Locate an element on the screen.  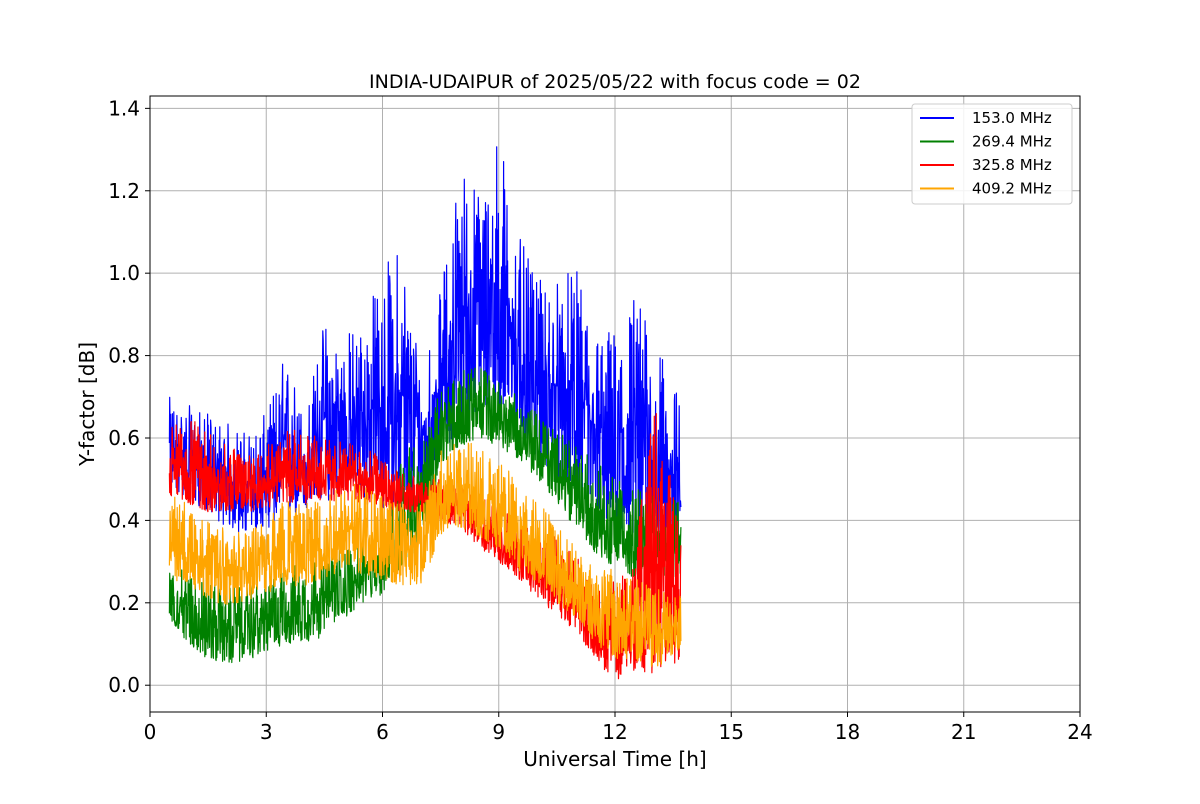
y-tick-label: 1.0 is located at coordinates (124, 273).